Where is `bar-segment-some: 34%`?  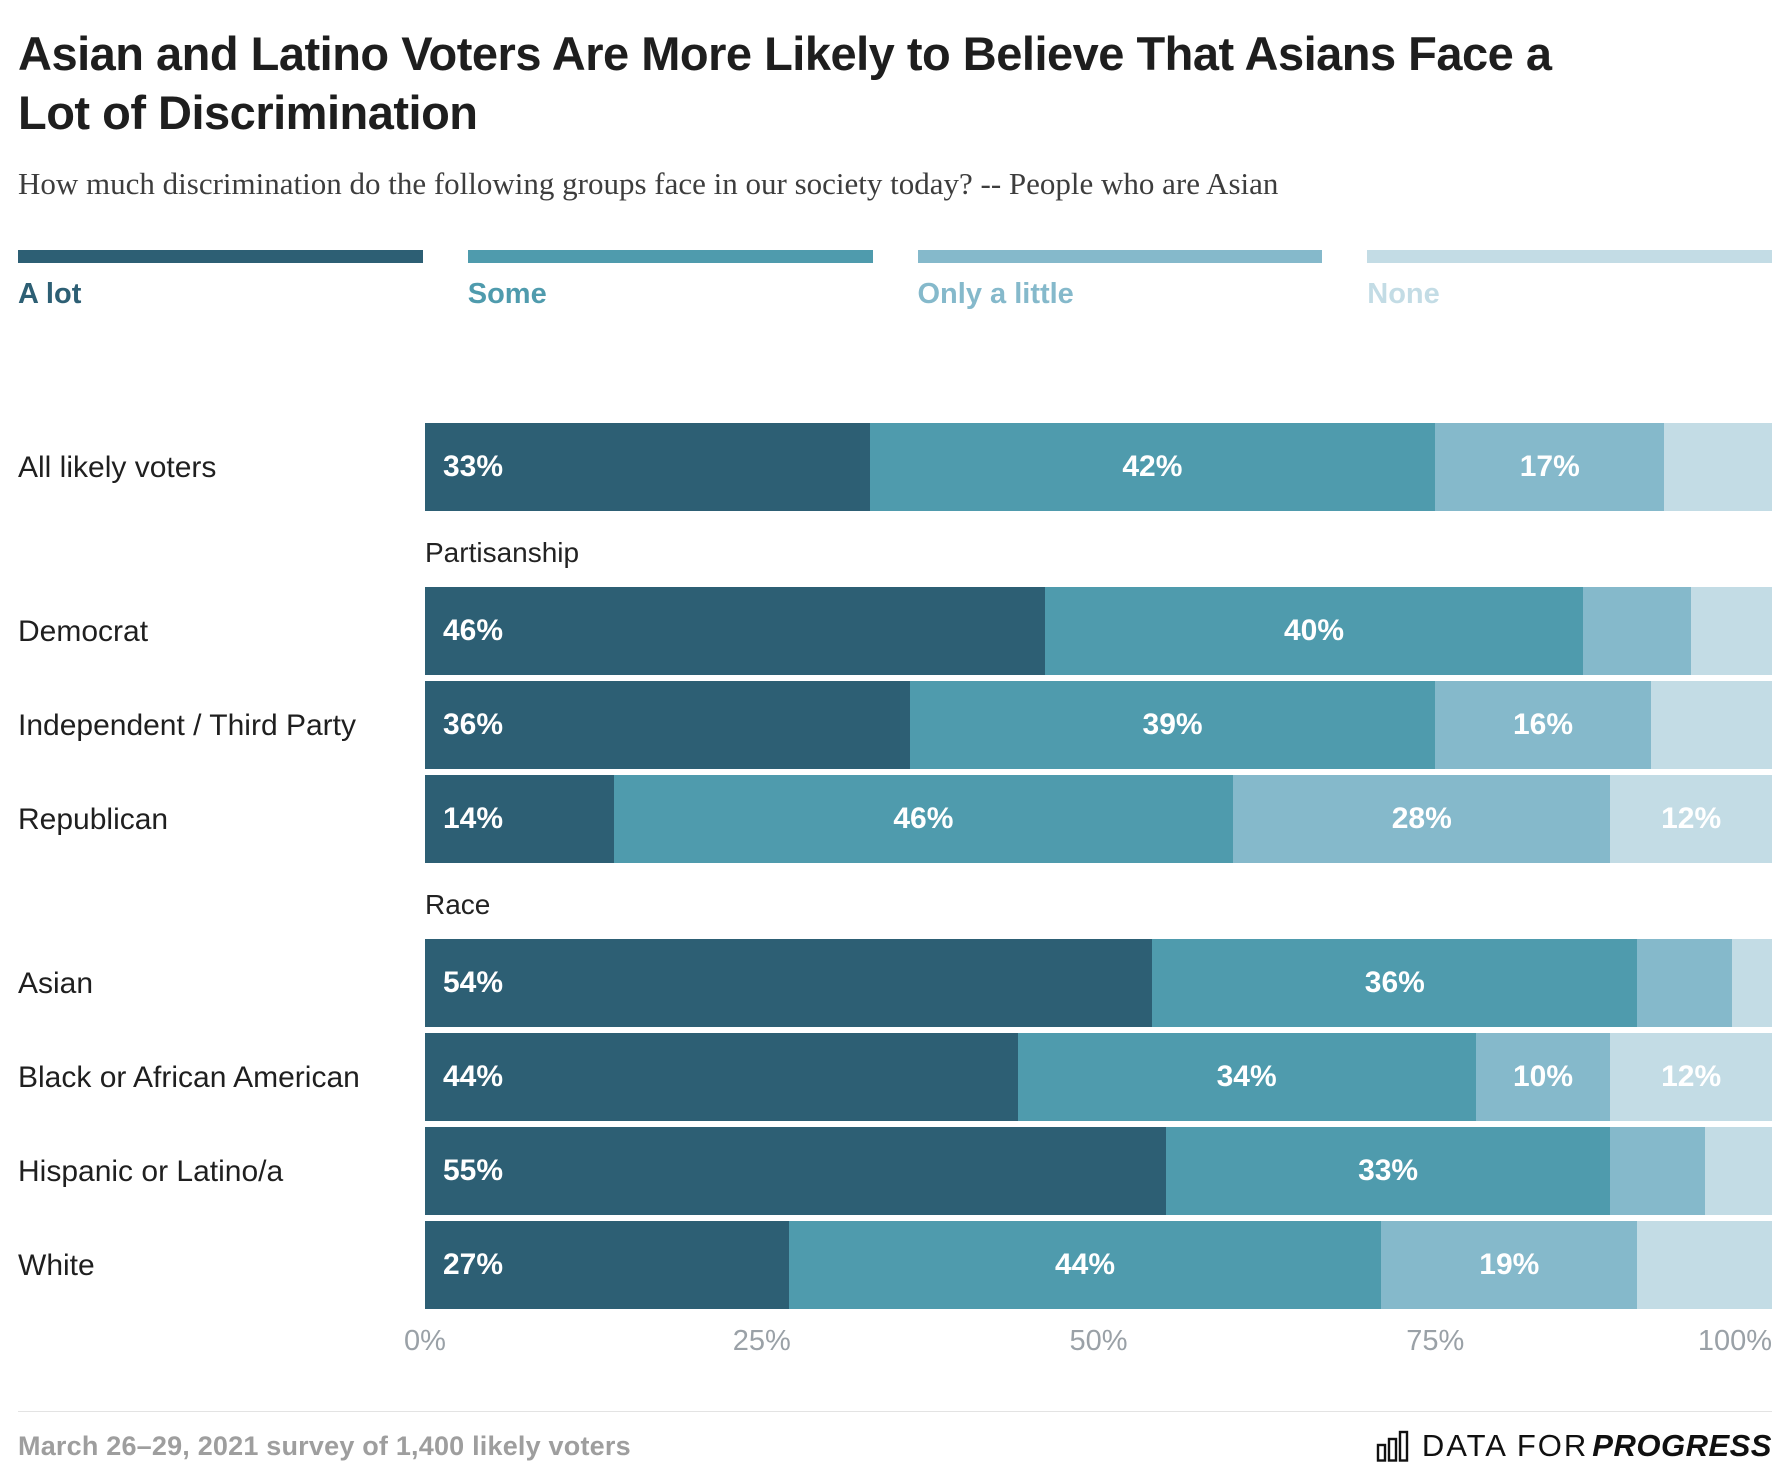 bar-segment-some: 34% is located at coordinates (1246, 1077).